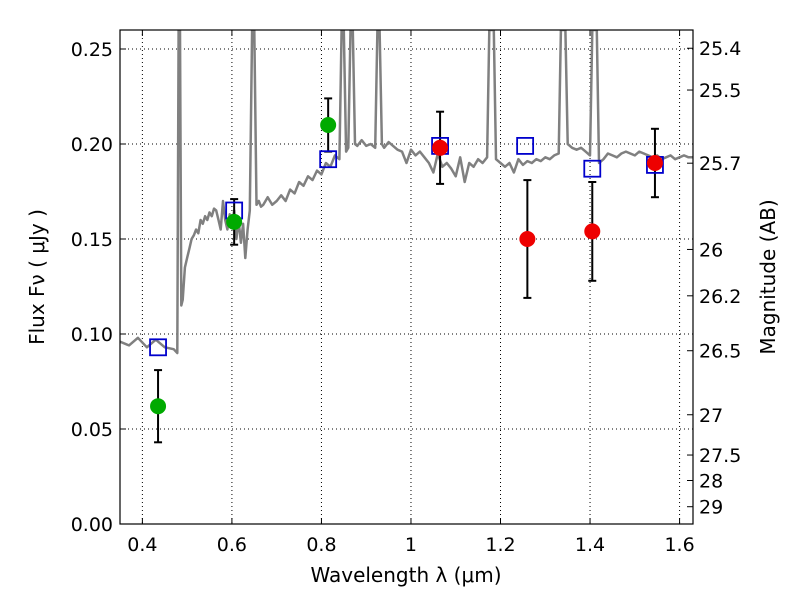 The image size is (800, 600). Describe the element at coordinates (720, 91) in the screenshot. I see `mag-tick-label: 25.5` at that location.